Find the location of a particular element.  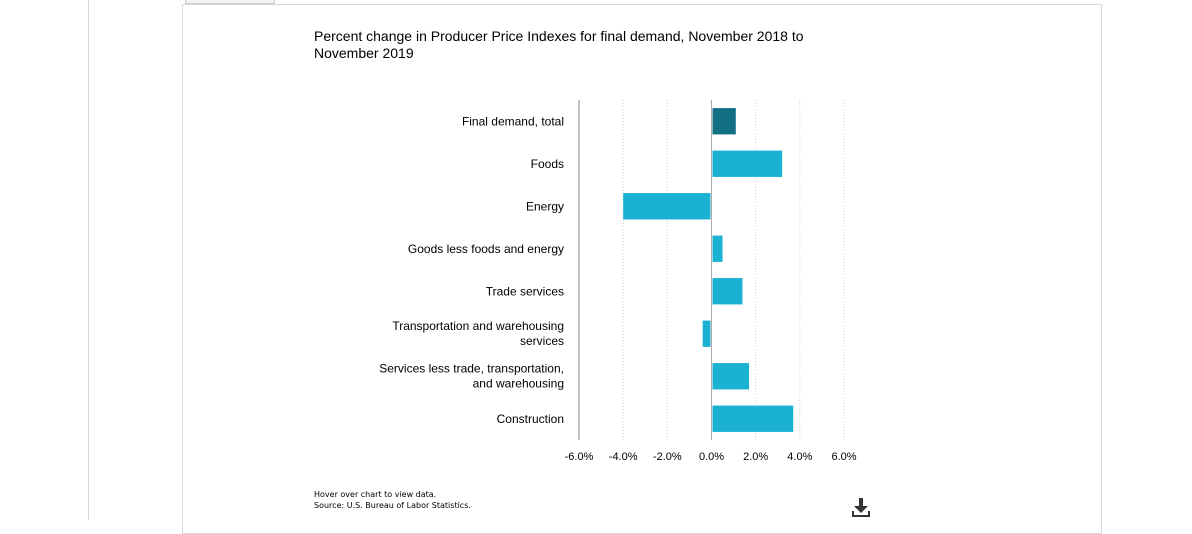

category-label-line: Services less trade, transportation, is located at coordinates (471, 368).